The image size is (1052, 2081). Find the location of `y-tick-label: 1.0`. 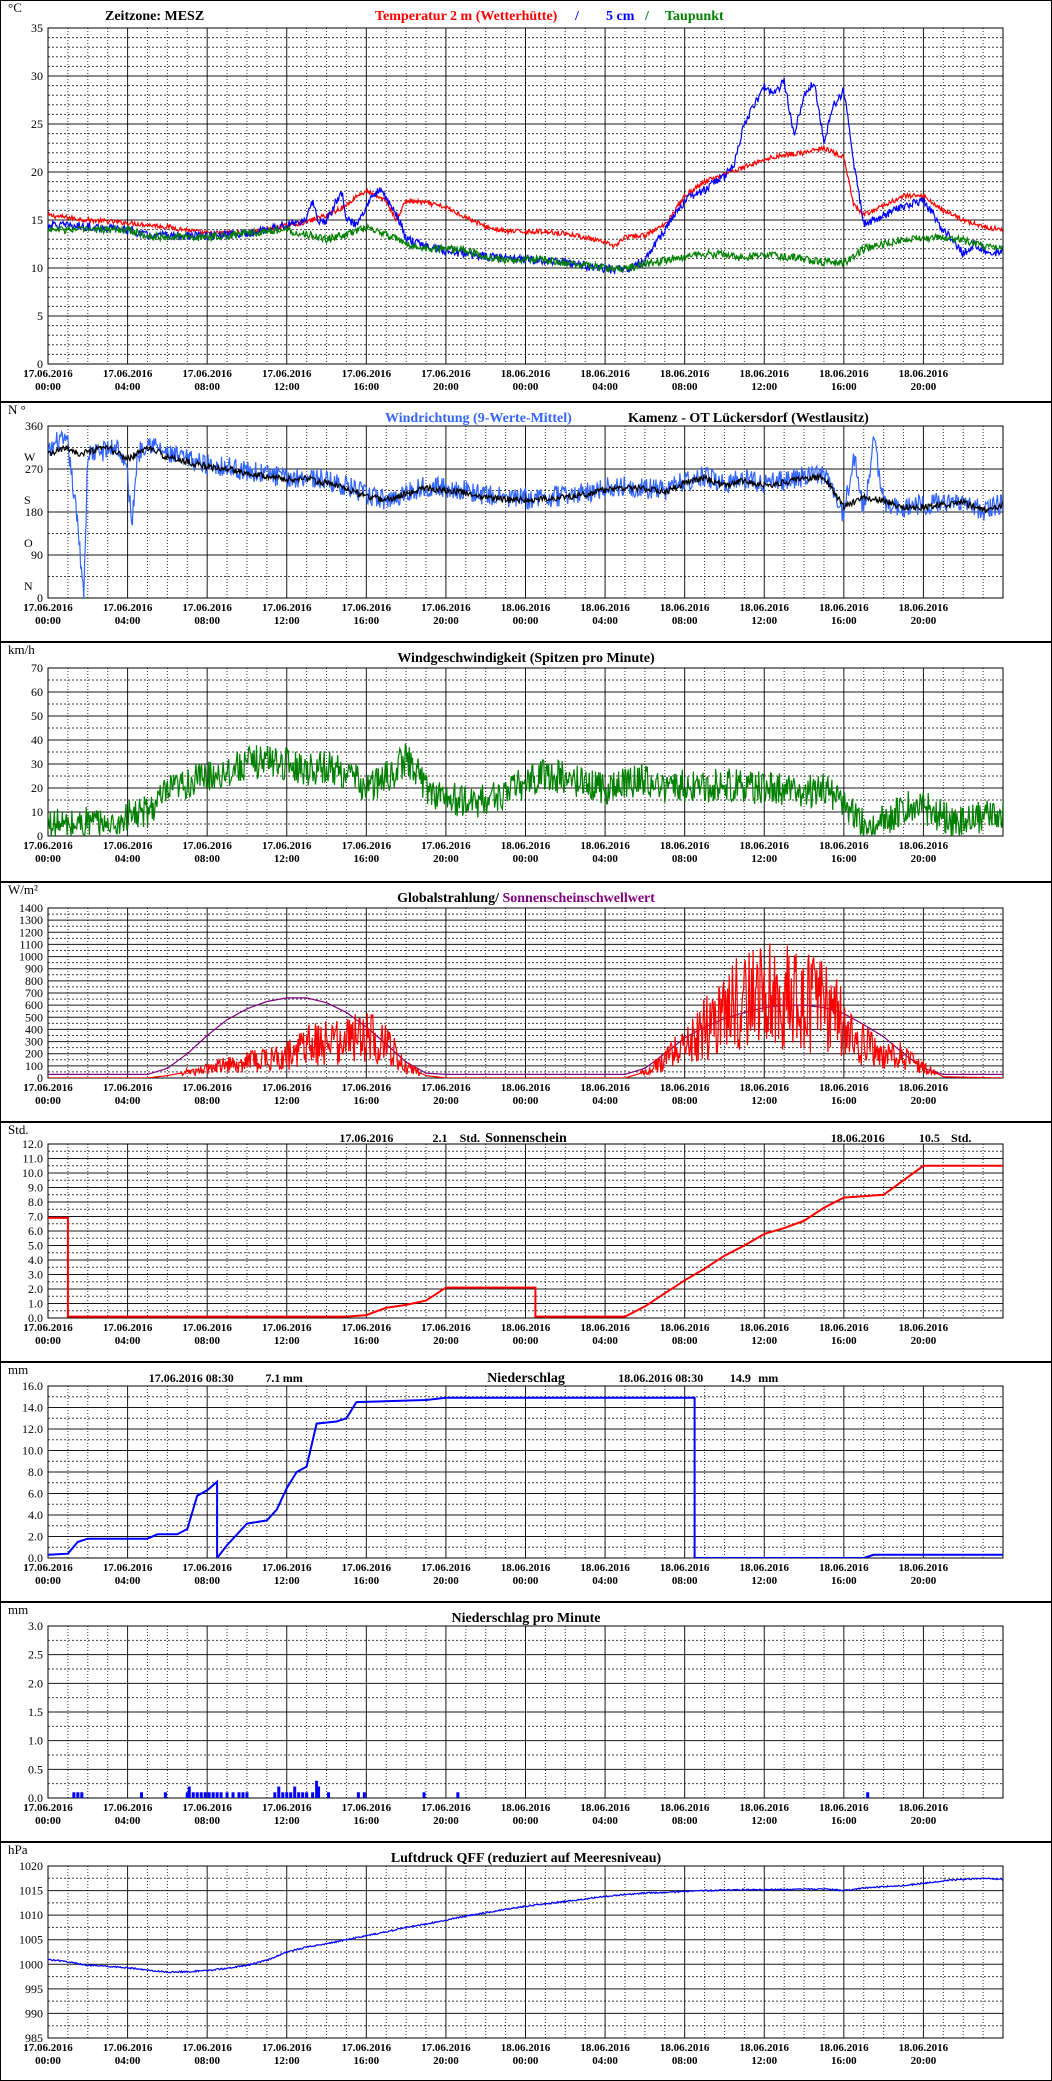

y-tick-label: 1.0 is located at coordinates (35, 1741).